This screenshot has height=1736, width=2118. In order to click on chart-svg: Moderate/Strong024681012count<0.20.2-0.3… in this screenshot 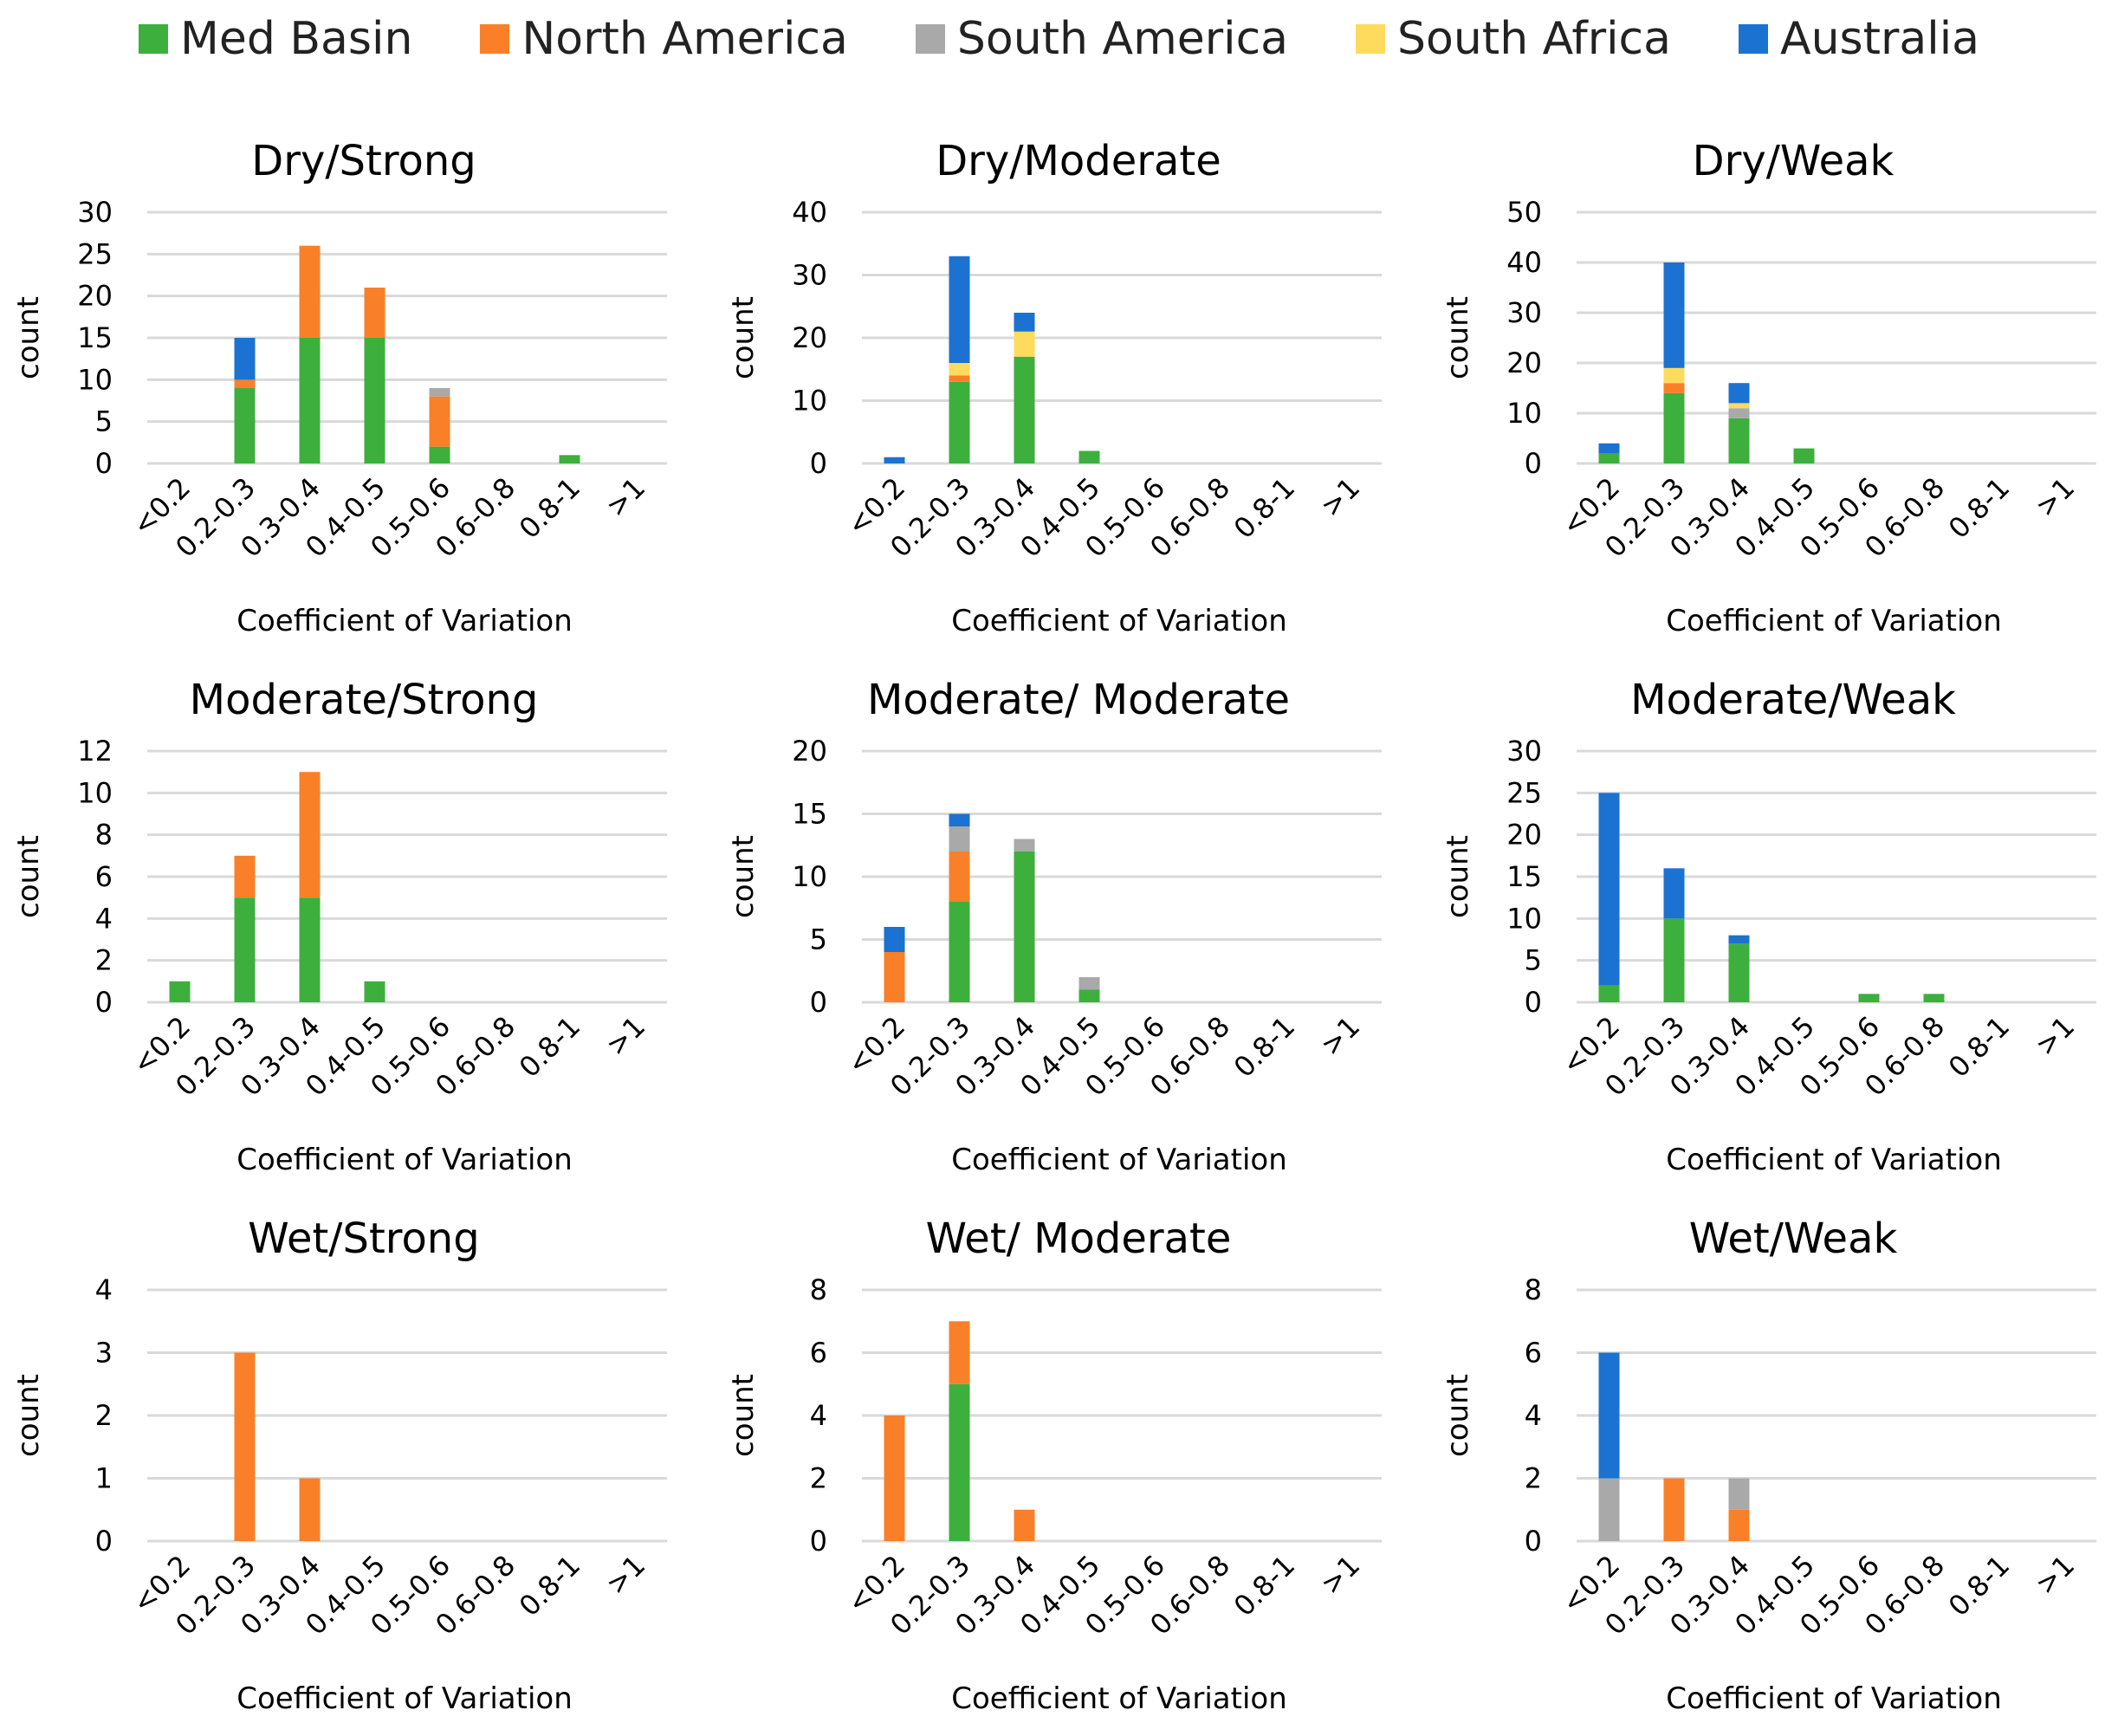, I will do `click(339, 927)`.